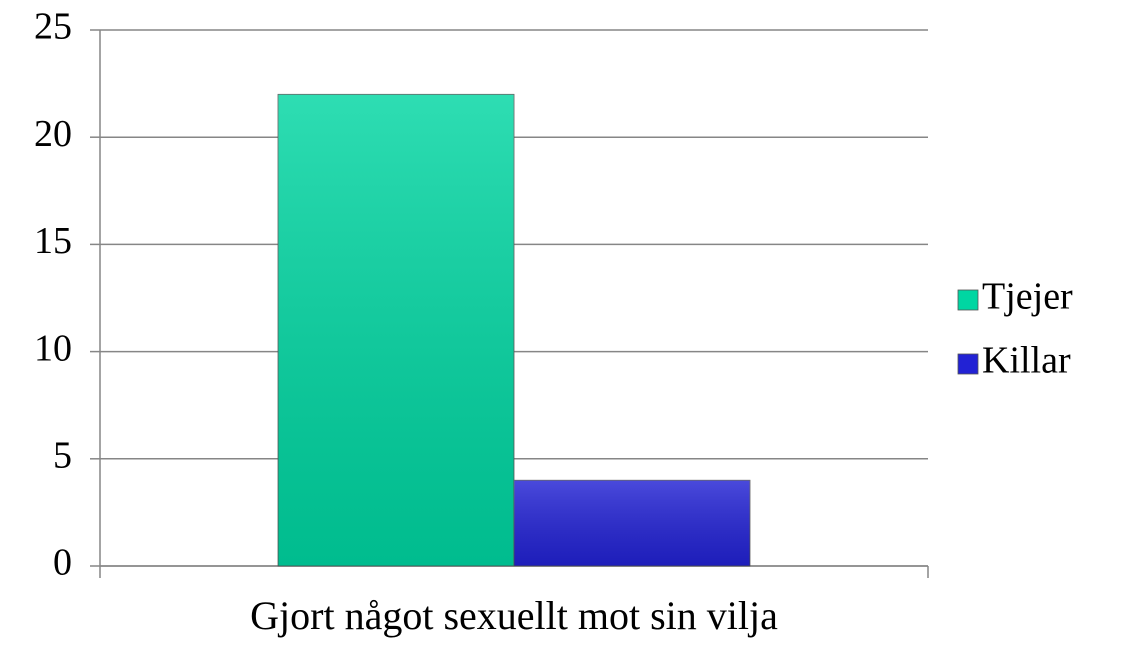  Describe the element at coordinates (62, 456) in the screenshot. I see `y-tick-label: 5` at that location.